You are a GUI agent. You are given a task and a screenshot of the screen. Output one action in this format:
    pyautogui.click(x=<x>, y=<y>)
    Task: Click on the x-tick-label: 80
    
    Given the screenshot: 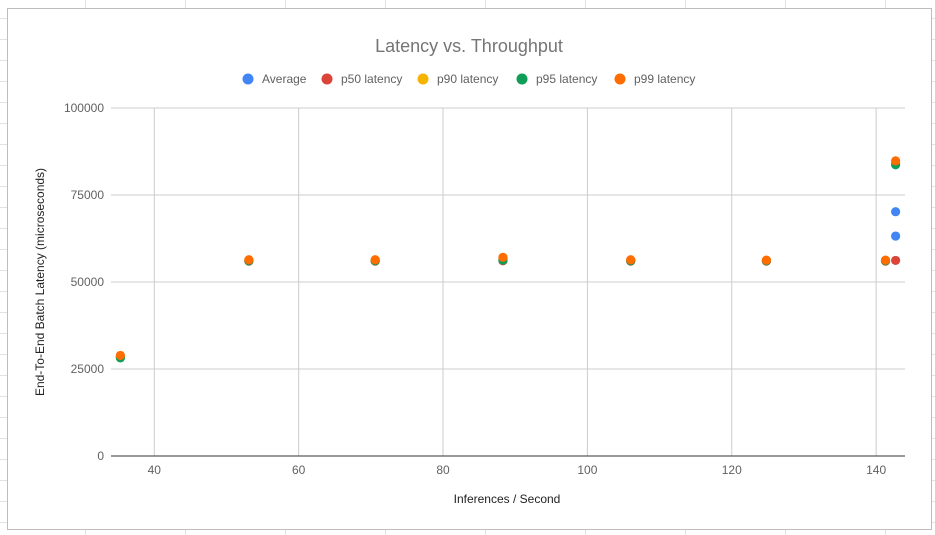 What is the action you would take?
    pyautogui.click(x=443, y=470)
    